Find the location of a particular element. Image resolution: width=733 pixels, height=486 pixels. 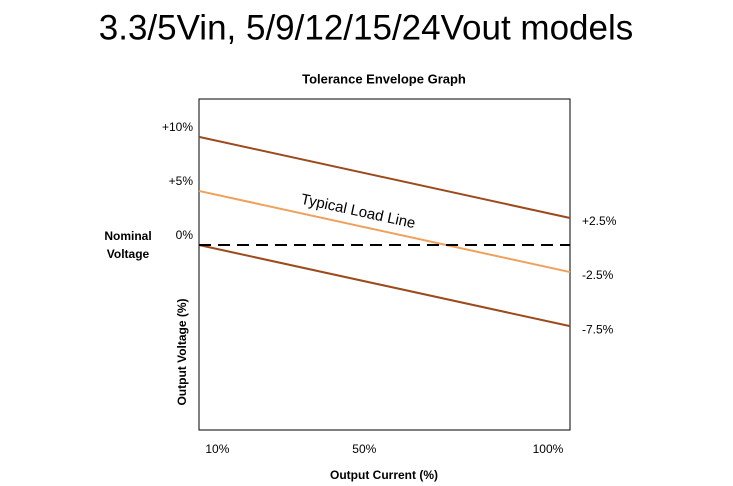

chart-subtitle: Tolerance Envelope Graph is located at coordinates (384, 78).